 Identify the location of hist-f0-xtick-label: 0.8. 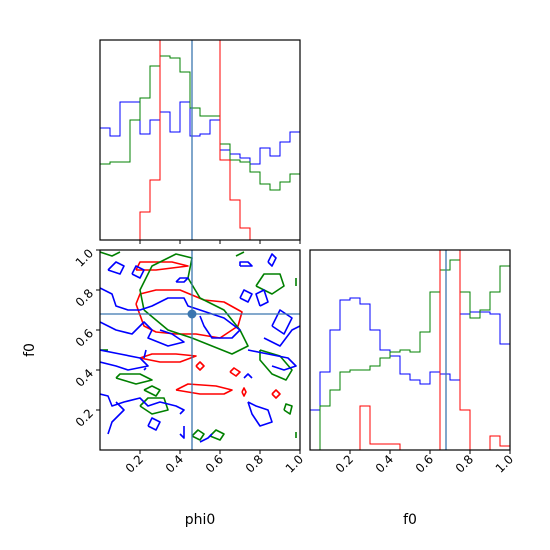
(464, 463).